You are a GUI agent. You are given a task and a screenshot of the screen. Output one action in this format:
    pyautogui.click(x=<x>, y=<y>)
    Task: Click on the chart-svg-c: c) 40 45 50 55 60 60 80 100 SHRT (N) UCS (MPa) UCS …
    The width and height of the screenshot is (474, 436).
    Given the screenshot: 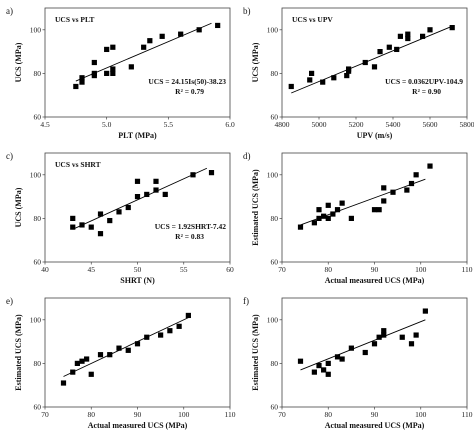 What is the action you would take?
    pyautogui.click(x=120, y=218)
    